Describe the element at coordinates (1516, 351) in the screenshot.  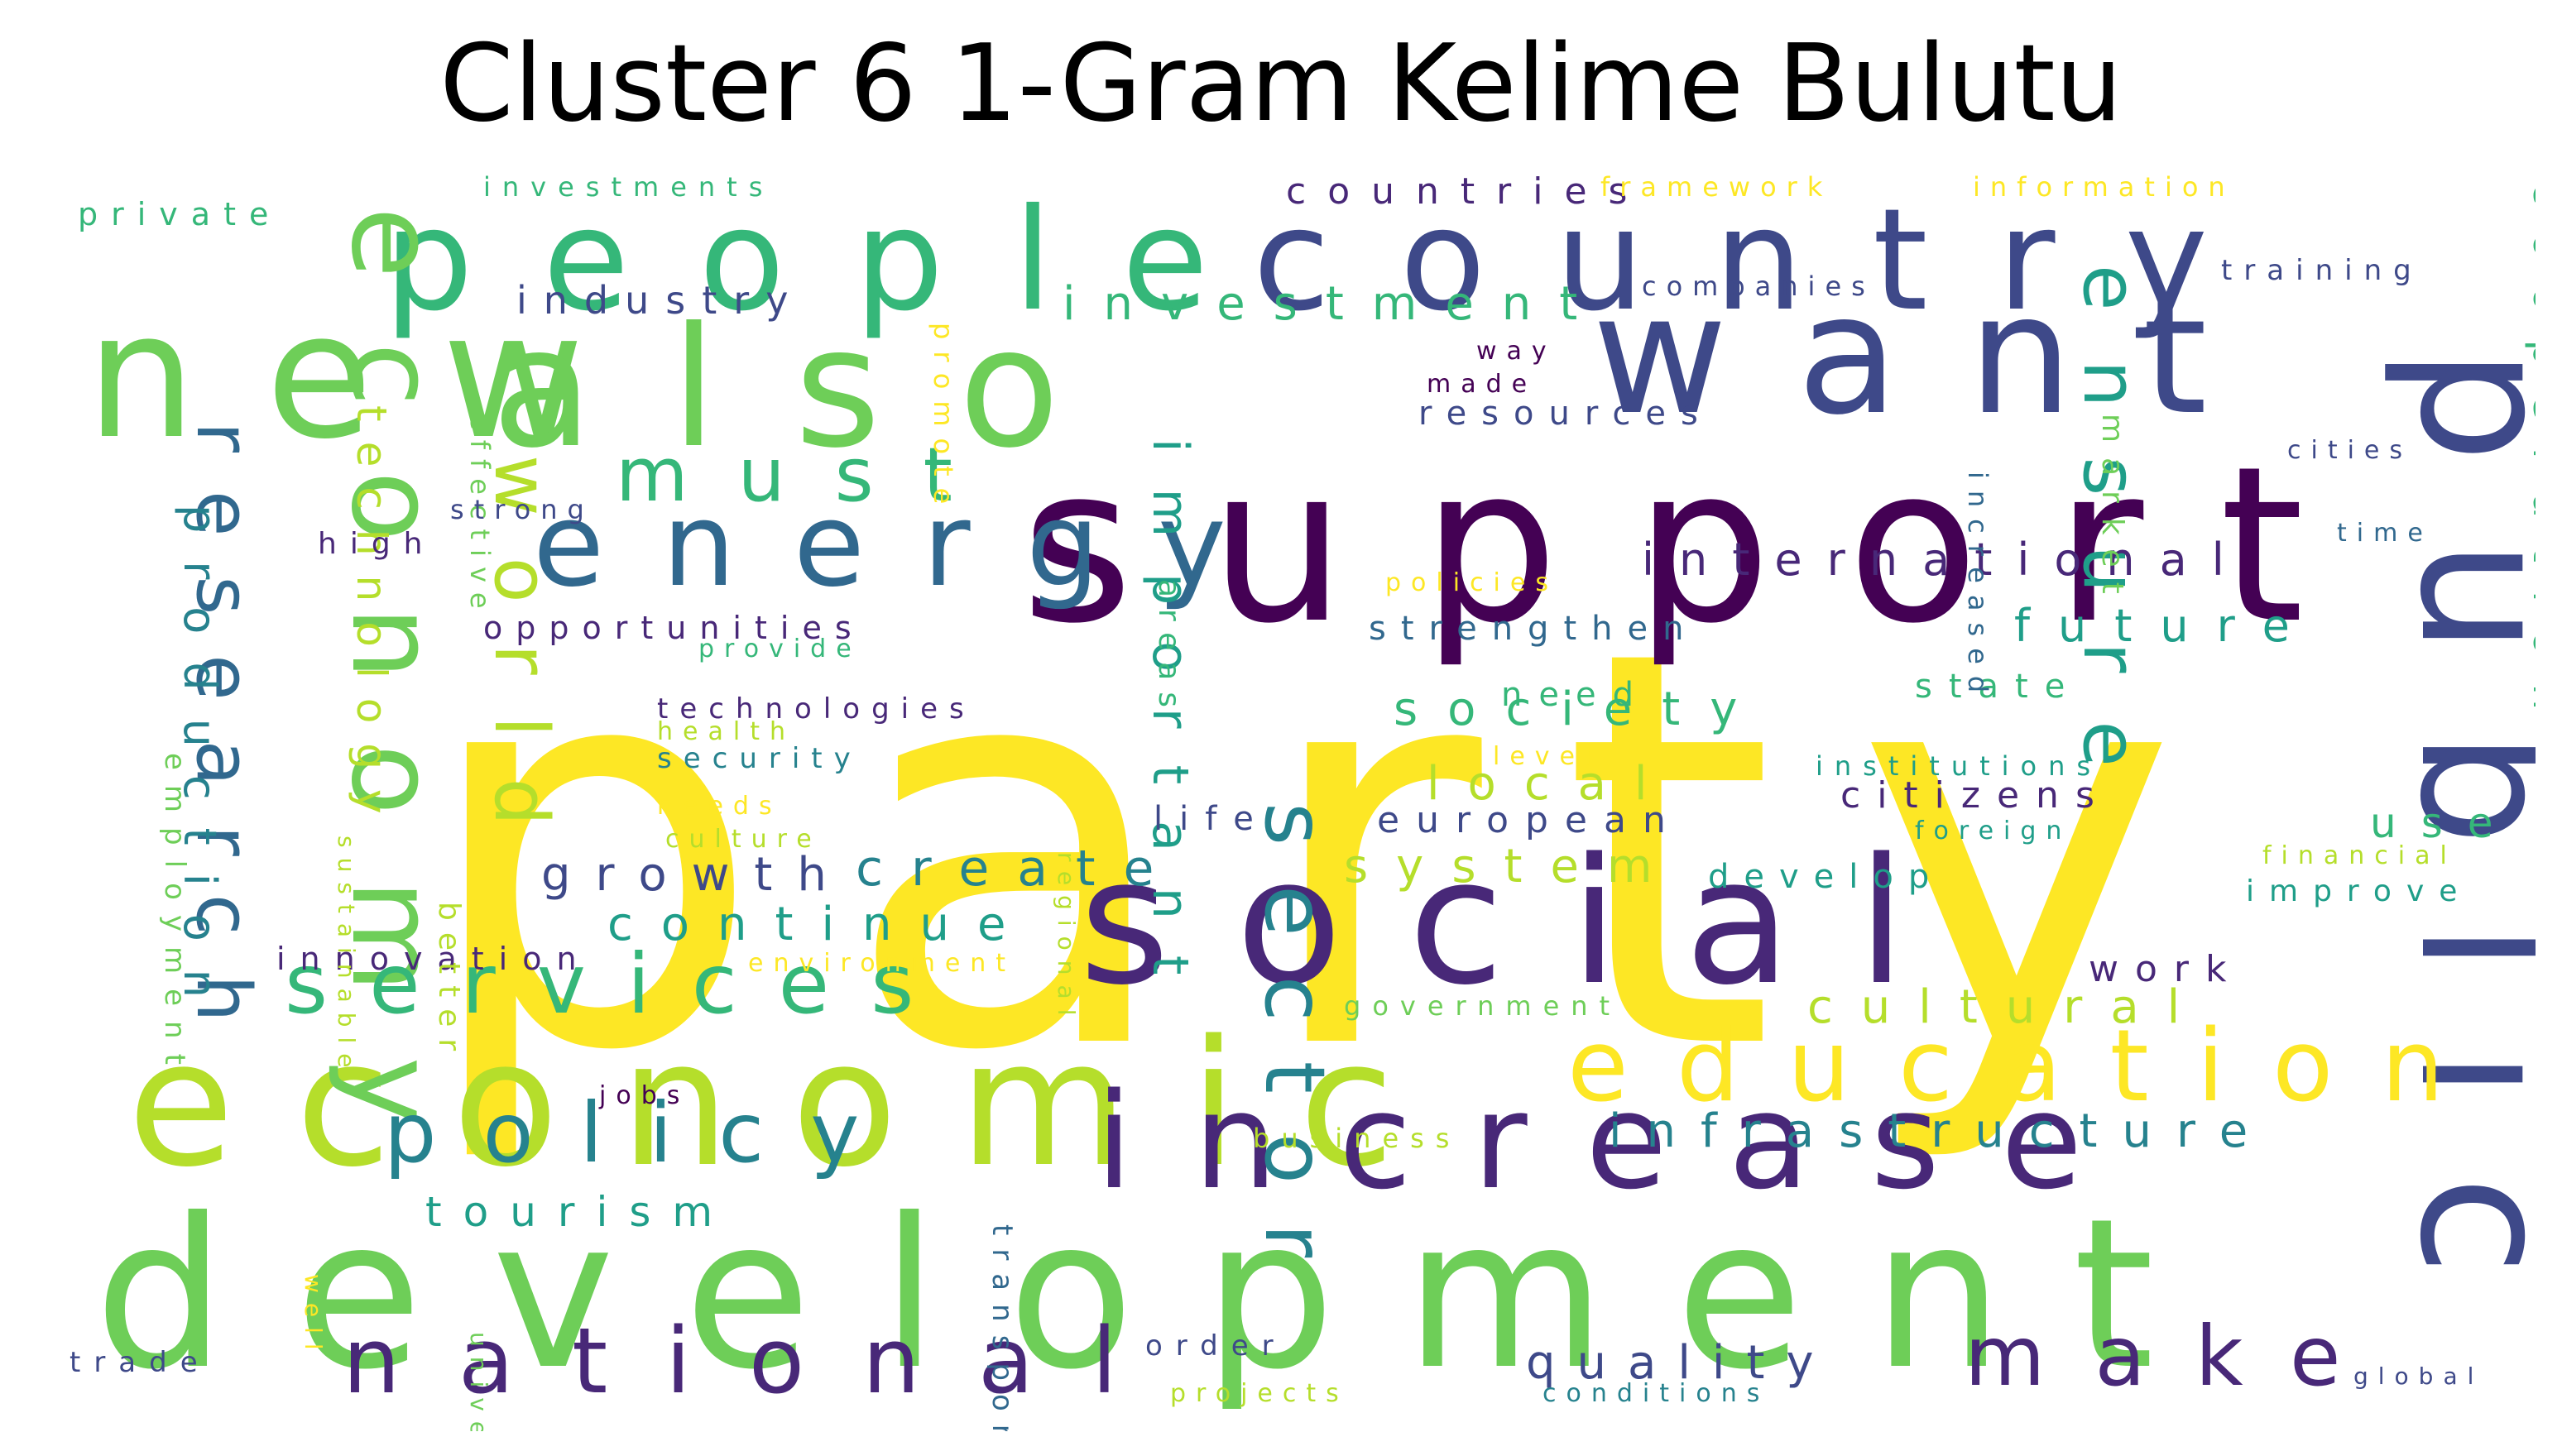
I see `word-way: way` at that location.